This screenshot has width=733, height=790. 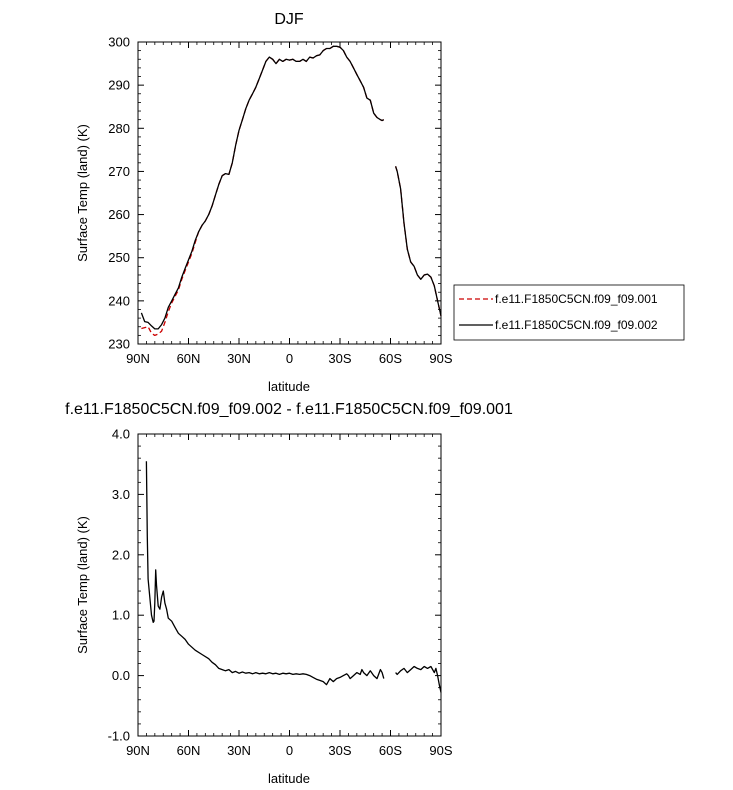 What do you see at coordinates (121, 434) in the screenshot?
I see `y-tick-label: 4.0` at bounding box center [121, 434].